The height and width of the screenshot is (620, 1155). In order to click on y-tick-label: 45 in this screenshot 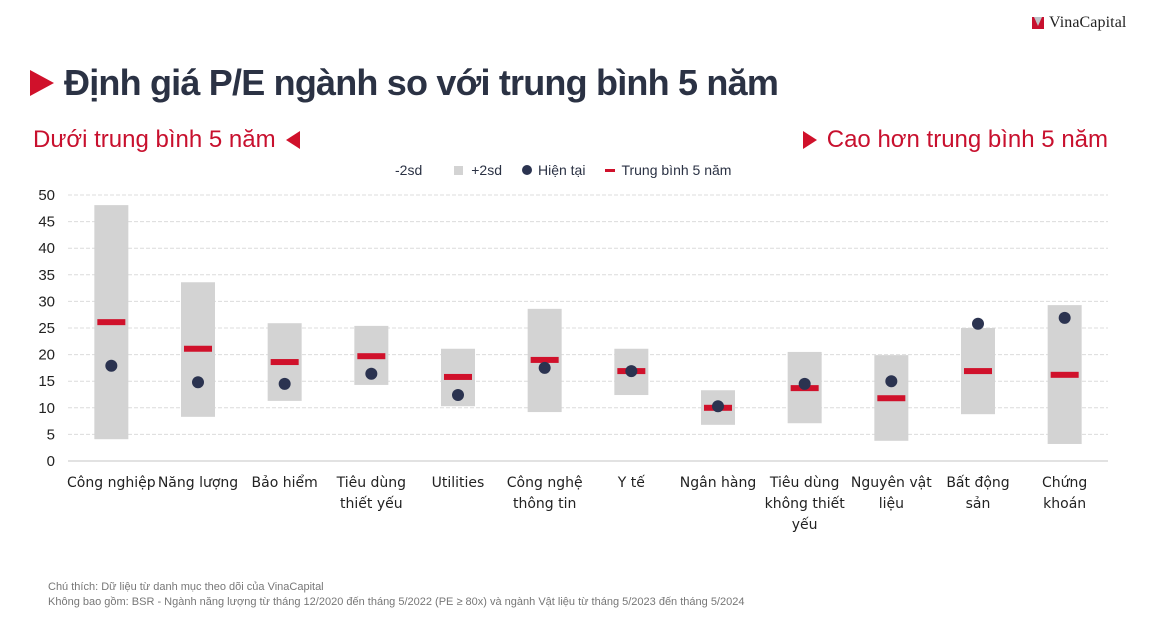, I will do `click(46, 222)`.